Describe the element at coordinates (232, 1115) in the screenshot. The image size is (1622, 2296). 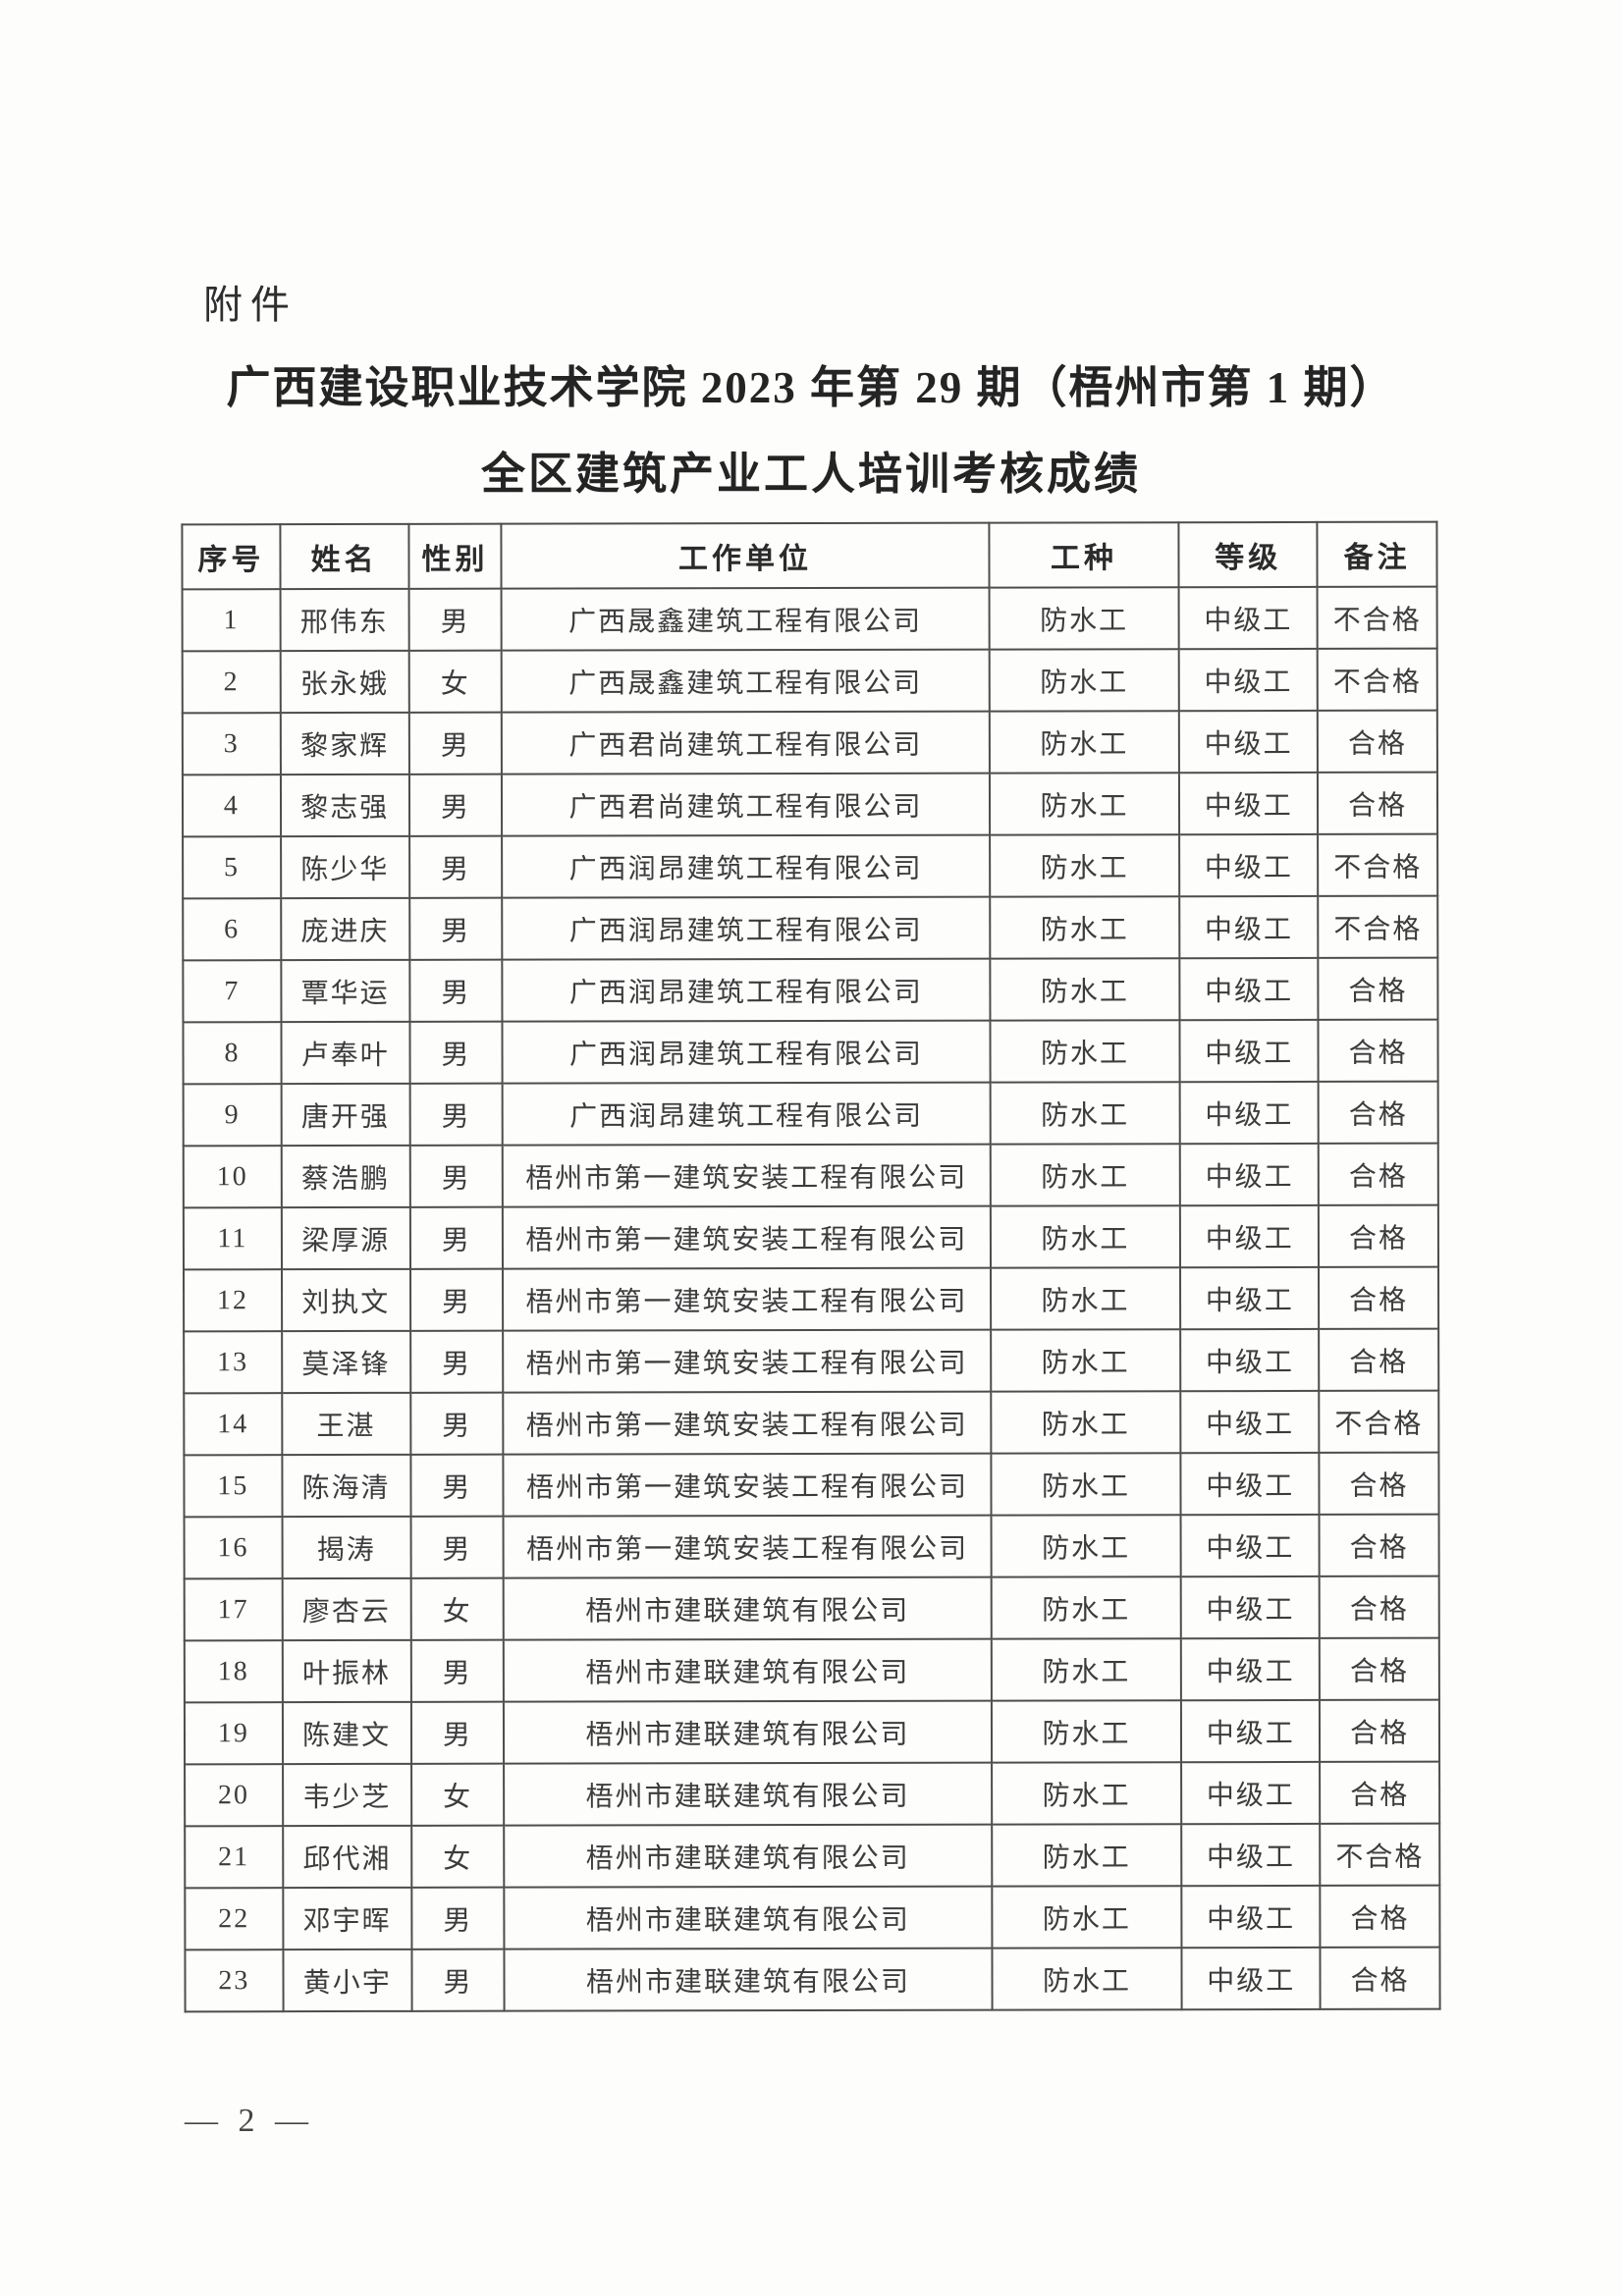
I see `table-cell-index: 9` at that location.